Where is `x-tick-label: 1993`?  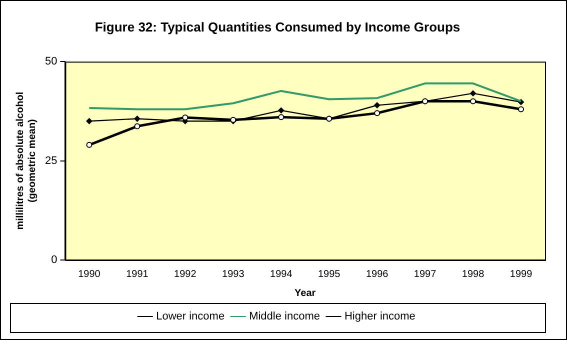
x-tick-label: 1993 is located at coordinates (233, 274).